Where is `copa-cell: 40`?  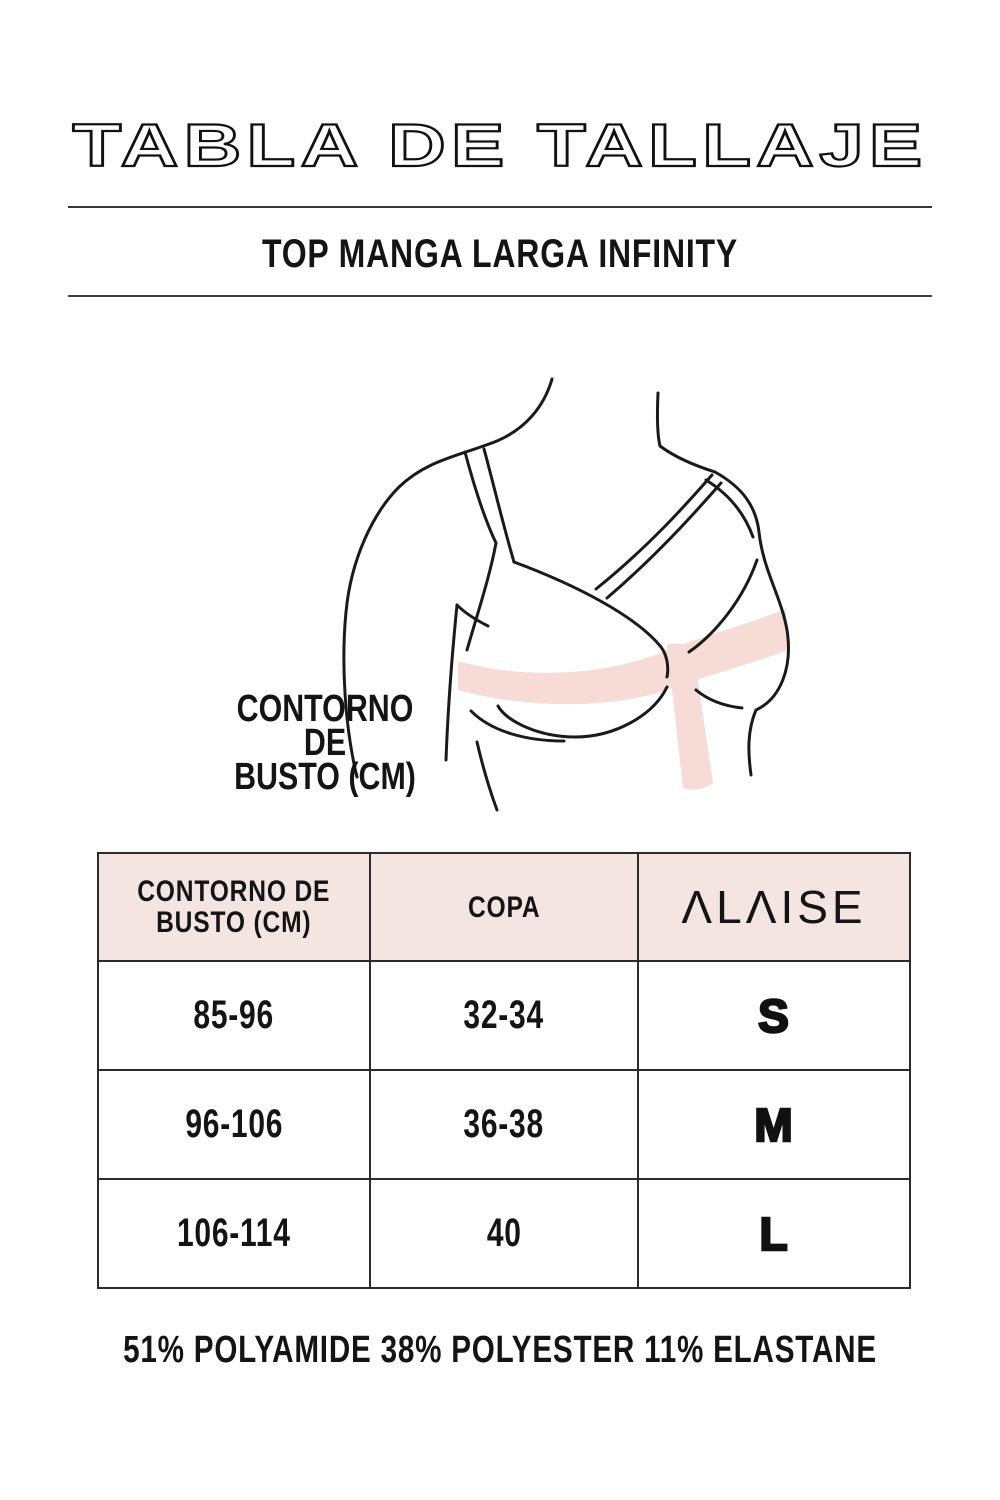
copa-cell: 40 is located at coordinates (504, 1233).